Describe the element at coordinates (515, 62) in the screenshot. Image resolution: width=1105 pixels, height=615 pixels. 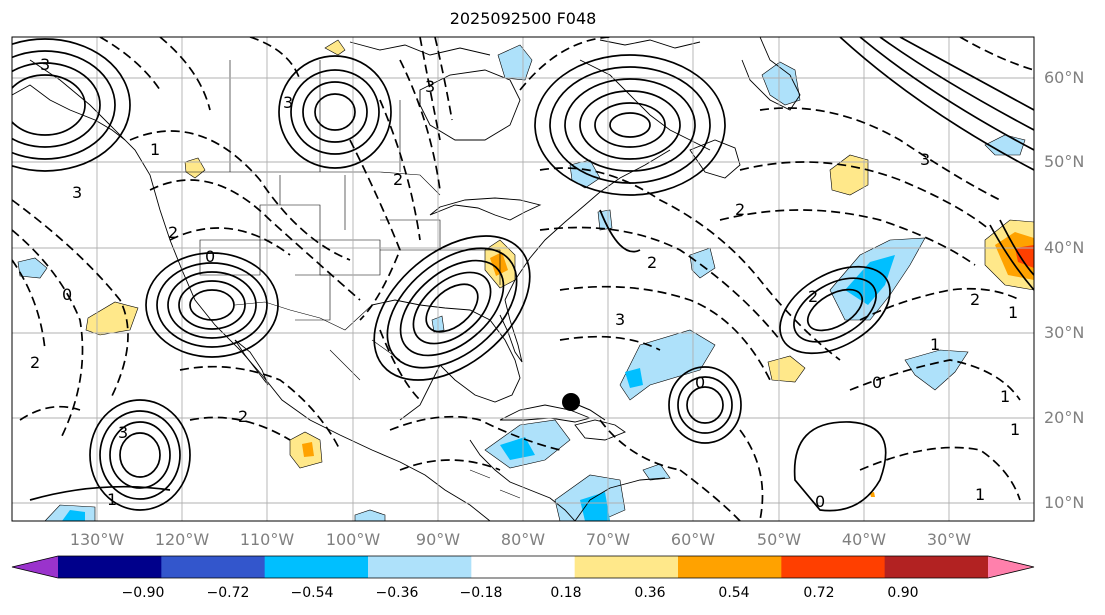
I see `shade-blue-hudson` at that location.